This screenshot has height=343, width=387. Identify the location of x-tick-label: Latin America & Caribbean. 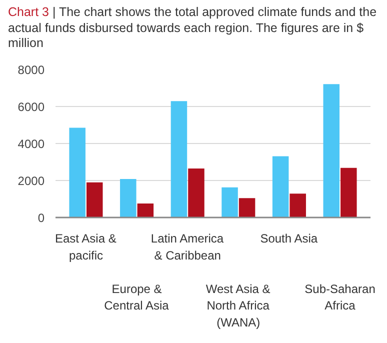
(187, 246).